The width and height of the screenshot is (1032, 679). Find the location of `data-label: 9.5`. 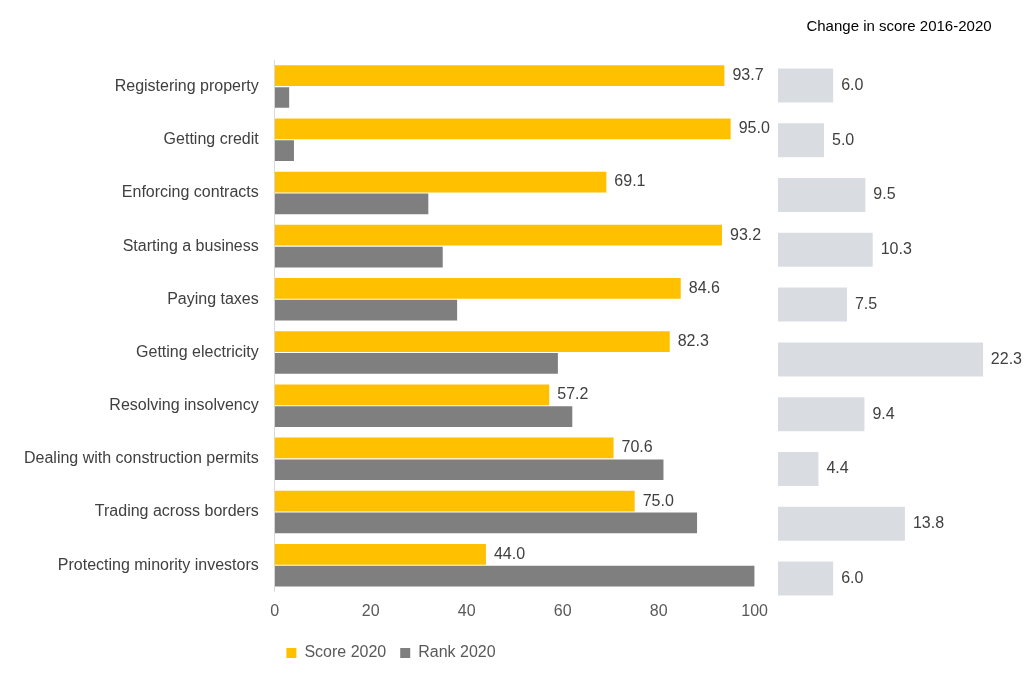

data-label: 9.5 is located at coordinates (884, 194).